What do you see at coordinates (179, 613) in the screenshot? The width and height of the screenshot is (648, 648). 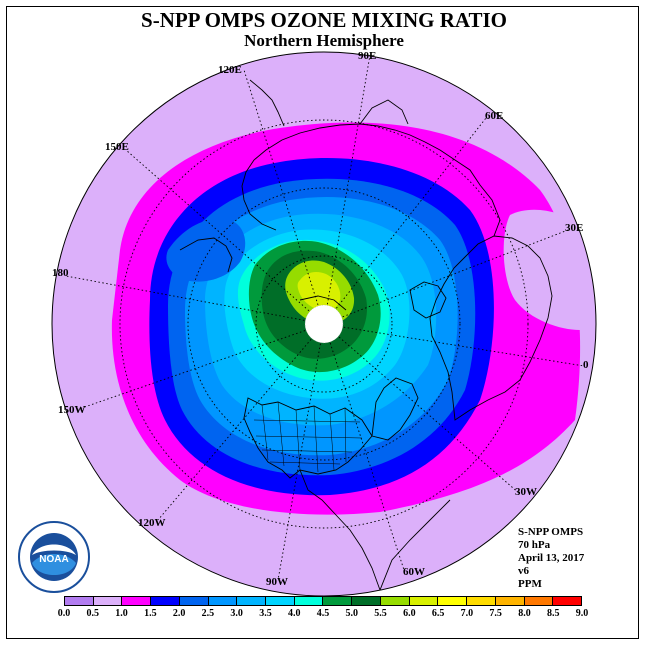 I see `colorbar-tick-label: 2.0` at bounding box center [179, 613].